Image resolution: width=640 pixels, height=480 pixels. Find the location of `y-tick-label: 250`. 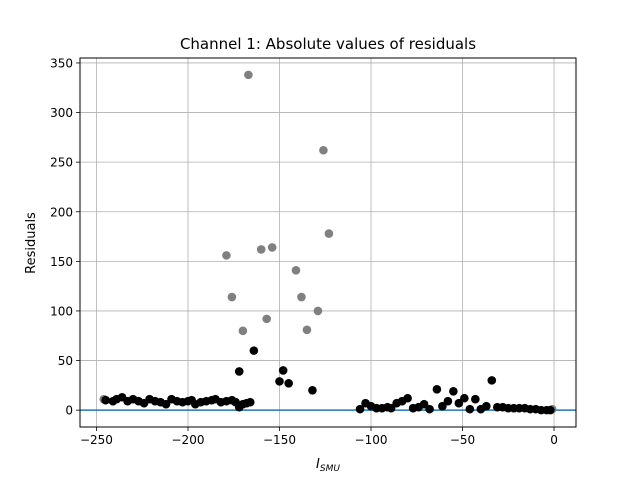

y-tick-label: 250 is located at coordinates (61, 163).